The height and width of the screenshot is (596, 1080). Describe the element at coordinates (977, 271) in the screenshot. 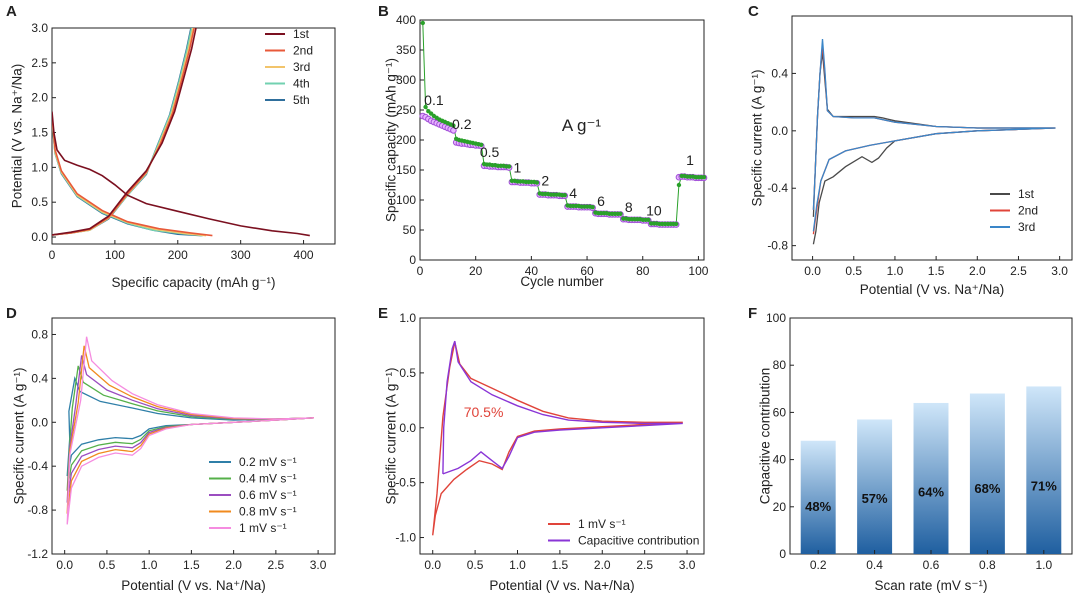

I see `x-tick-label-C: 2.0` at that location.